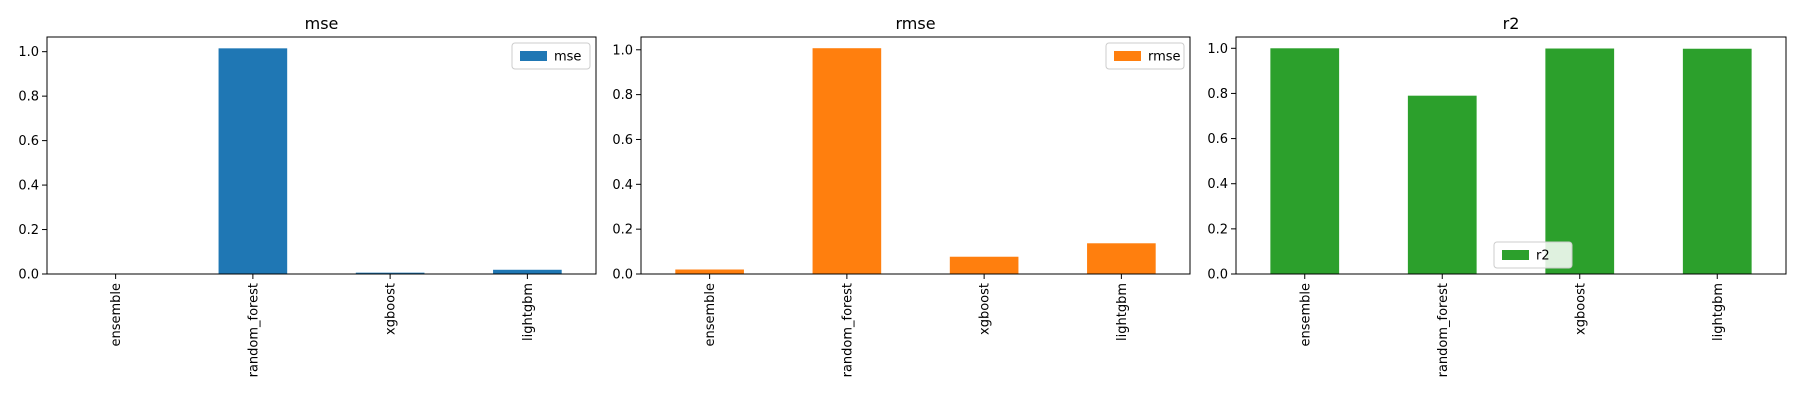 This screenshot has width=1800, height=400. Describe the element at coordinates (1164, 57) in the screenshot. I see `legend-label: rmse` at that location.